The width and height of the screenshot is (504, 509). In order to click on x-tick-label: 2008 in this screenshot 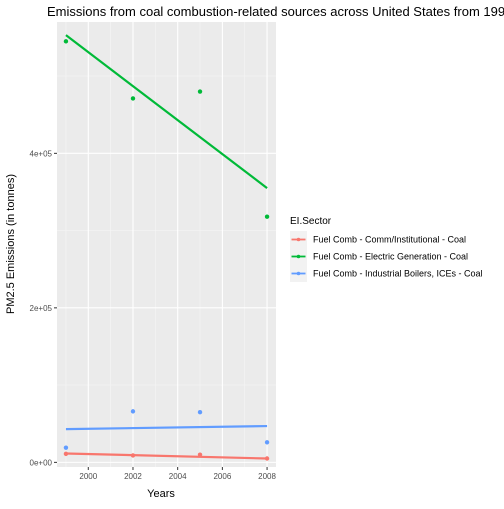, I will do `click(267, 476)`.